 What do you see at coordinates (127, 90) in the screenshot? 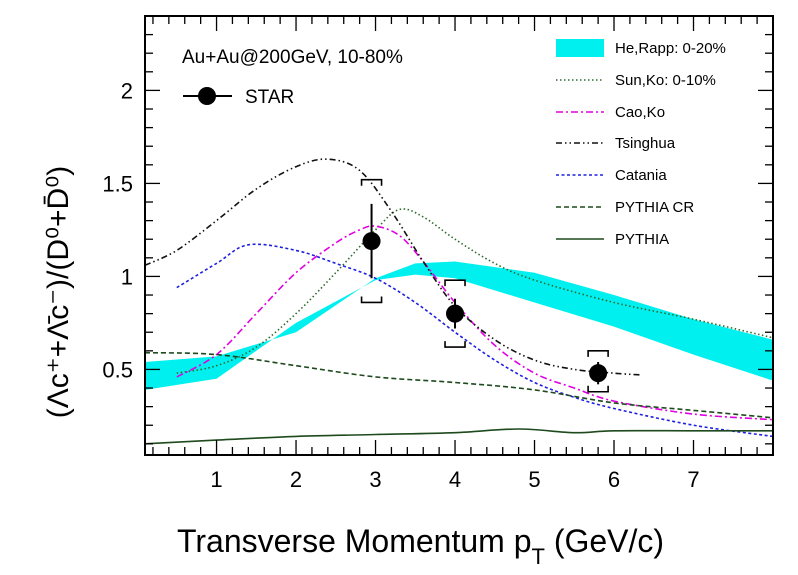
I see `y-tick-label: 2` at bounding box center [127, 90].